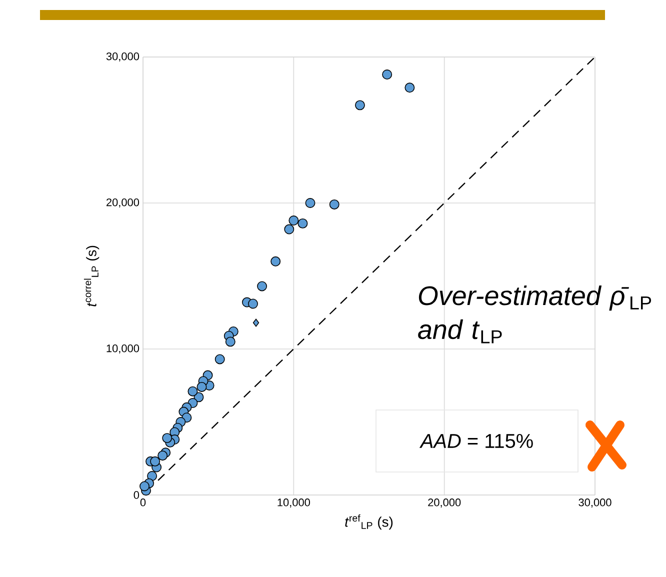  What do you see at coordinates (369, 522) in the screenshot?
I see `x-axis-title: t$^{ref}$$_{LP}$ (s)` at bounding box center [369, 522].